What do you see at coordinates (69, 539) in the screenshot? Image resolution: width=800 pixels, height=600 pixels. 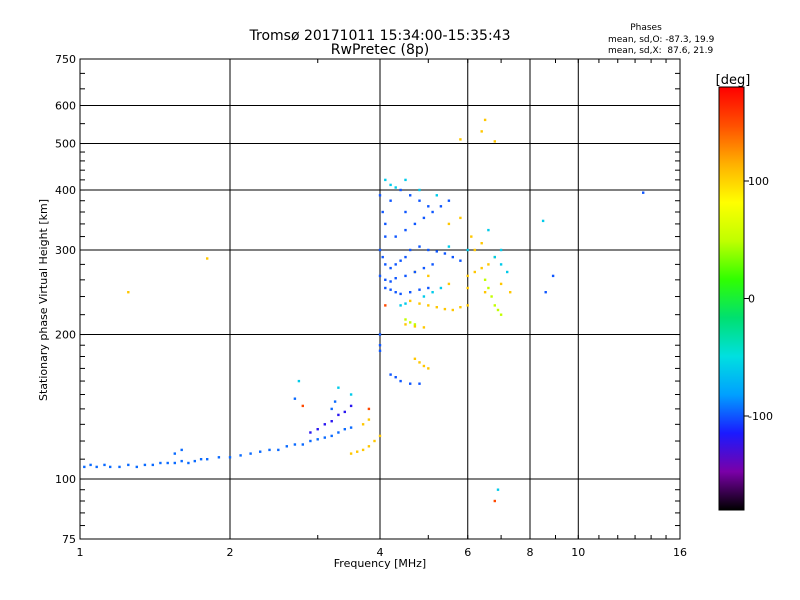 I see `y-tick-label: 75` at bounding box center [69, 539].